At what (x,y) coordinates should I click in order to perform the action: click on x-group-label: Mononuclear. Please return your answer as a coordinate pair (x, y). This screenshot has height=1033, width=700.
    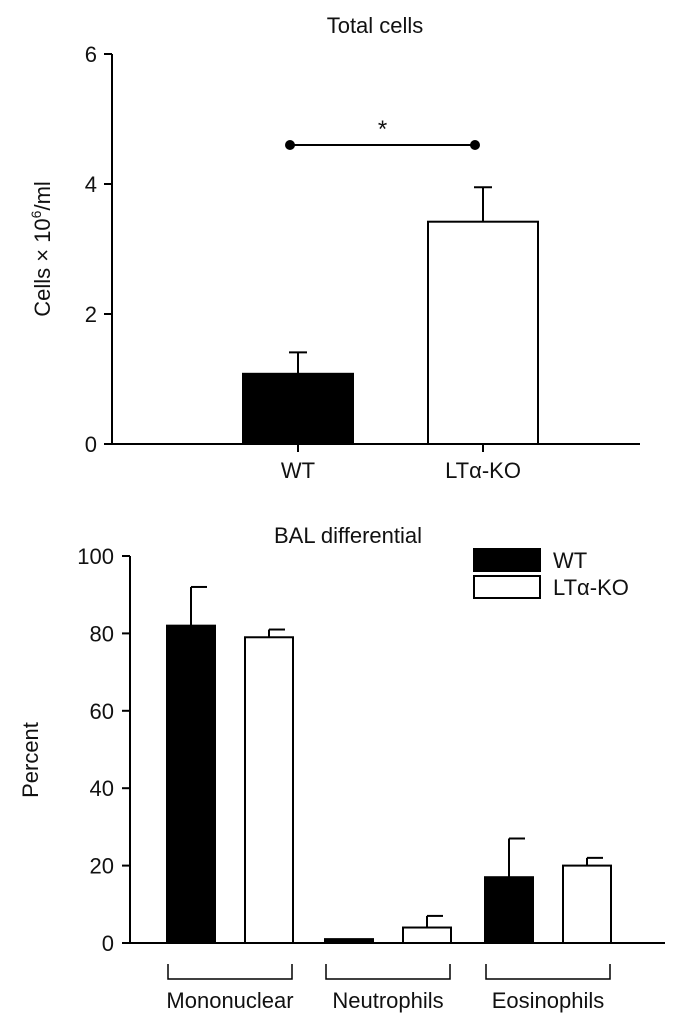
    Looking at the image, I should click on (229, 1000).